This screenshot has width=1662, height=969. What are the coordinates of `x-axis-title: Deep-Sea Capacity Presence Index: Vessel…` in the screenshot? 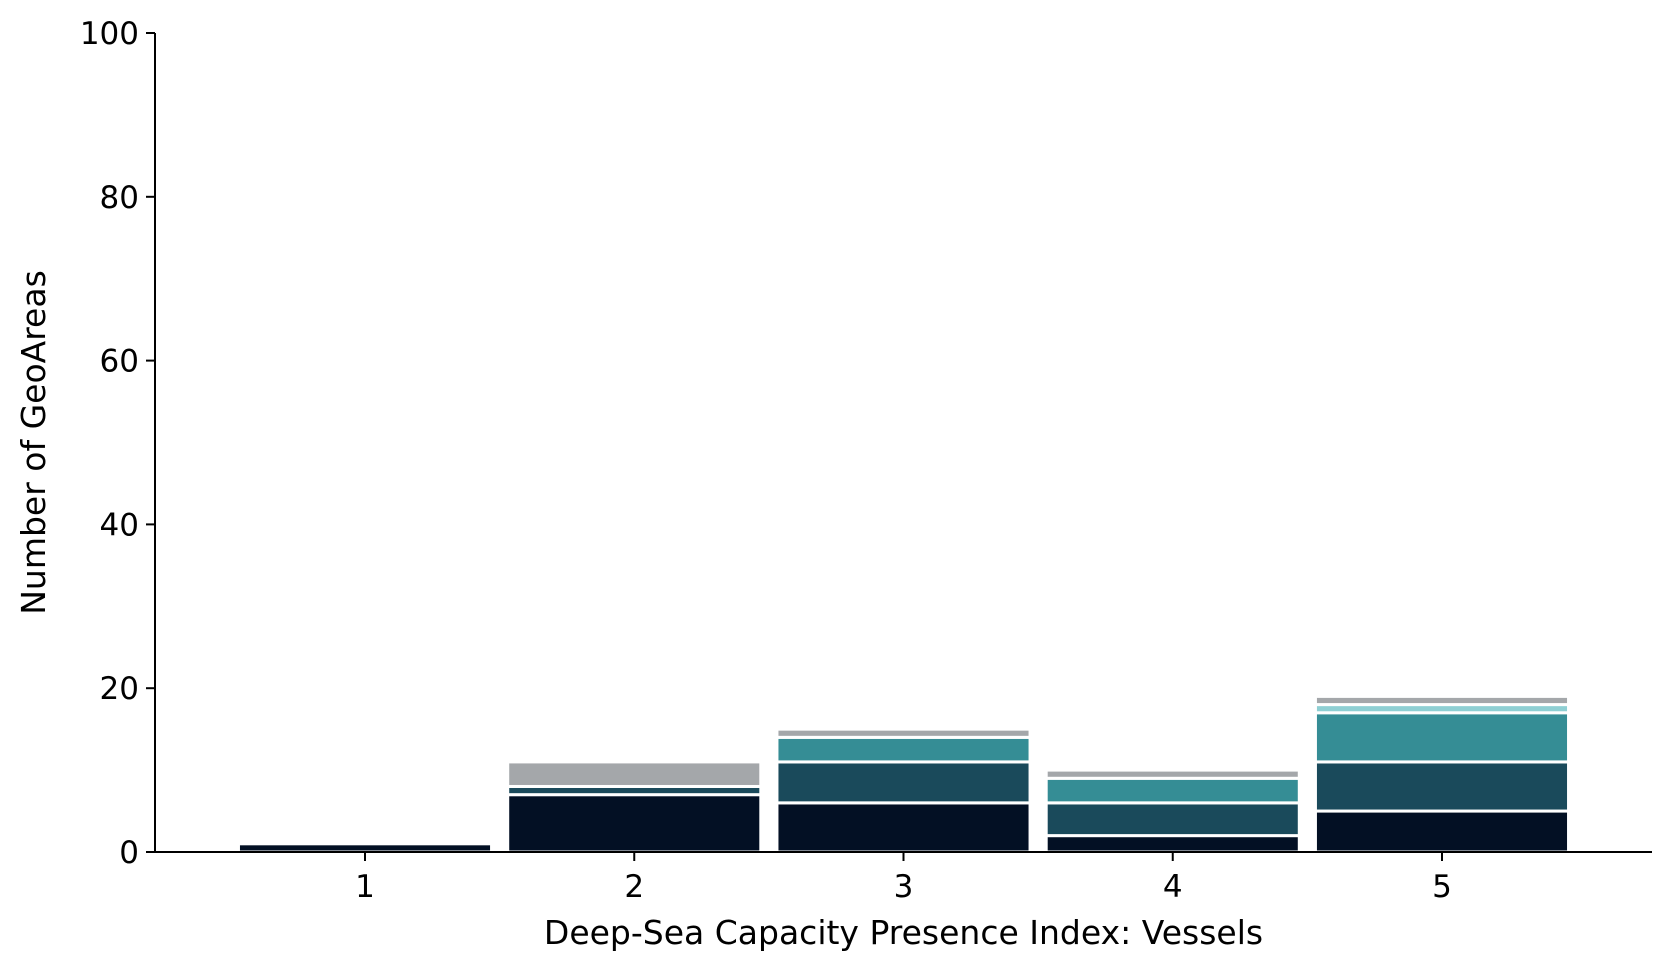 It's located at (903, 932).